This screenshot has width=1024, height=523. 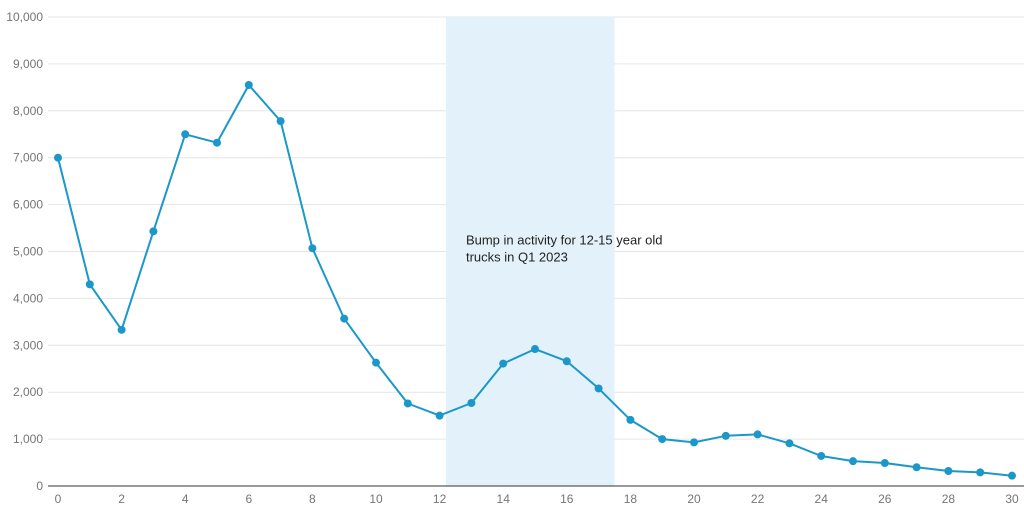 What do you see at coordinates (564, 239) in the screenshot?
I see `annotation-line-1: Bump in activity for 12-15 year old` at bounding box center [564, 239].